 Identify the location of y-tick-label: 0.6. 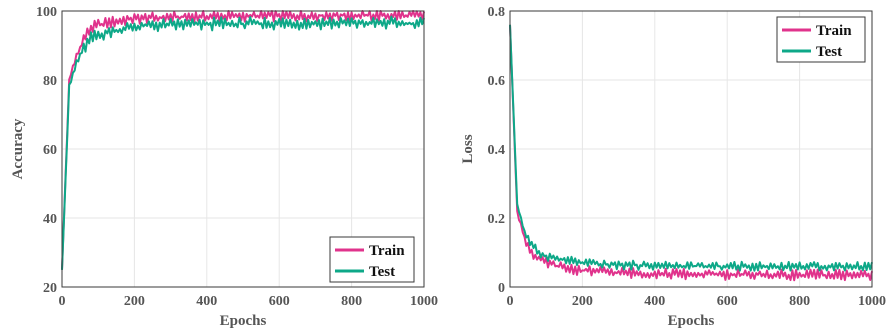
(497, 81).